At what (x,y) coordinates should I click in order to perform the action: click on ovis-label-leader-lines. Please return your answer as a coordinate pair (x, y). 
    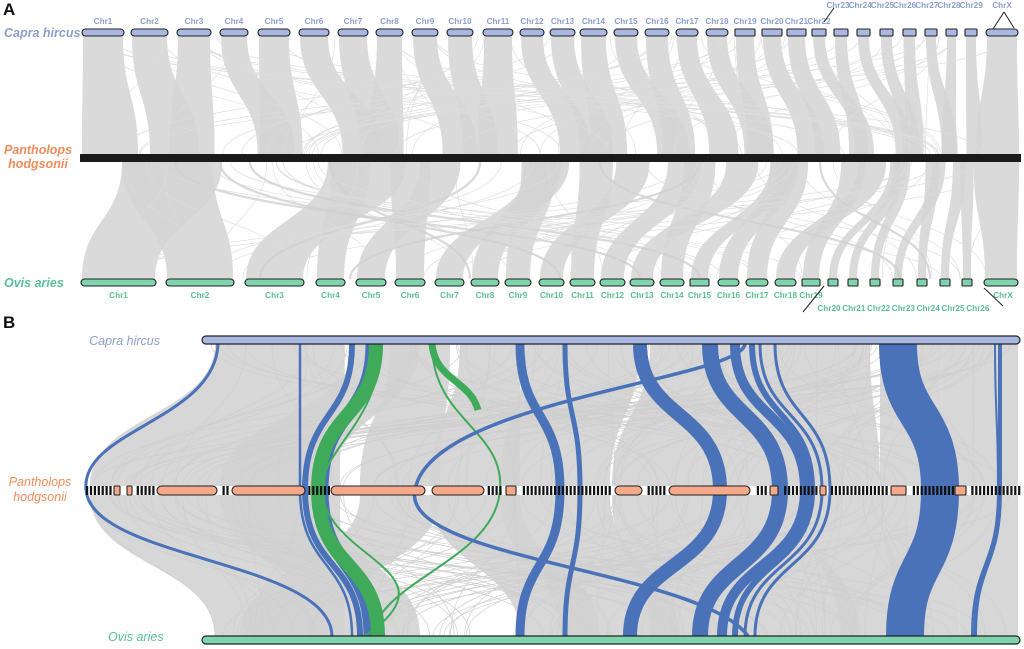
    Looking at the image, I should click on (903, 299).